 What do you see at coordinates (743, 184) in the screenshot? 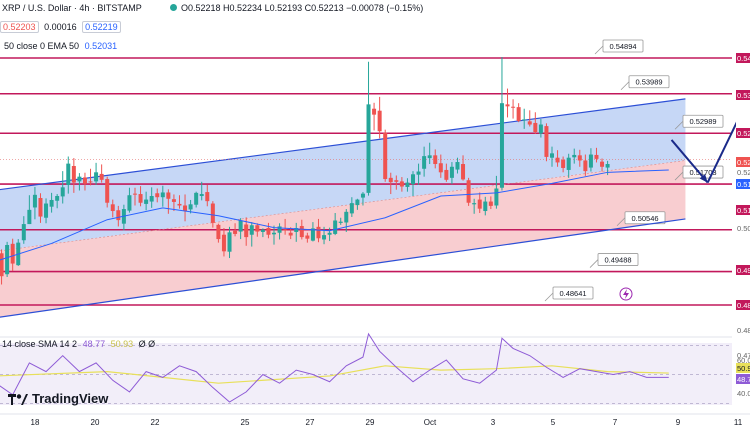
I see `price-axis-label: 0.51` at bounding box center [743, 184].